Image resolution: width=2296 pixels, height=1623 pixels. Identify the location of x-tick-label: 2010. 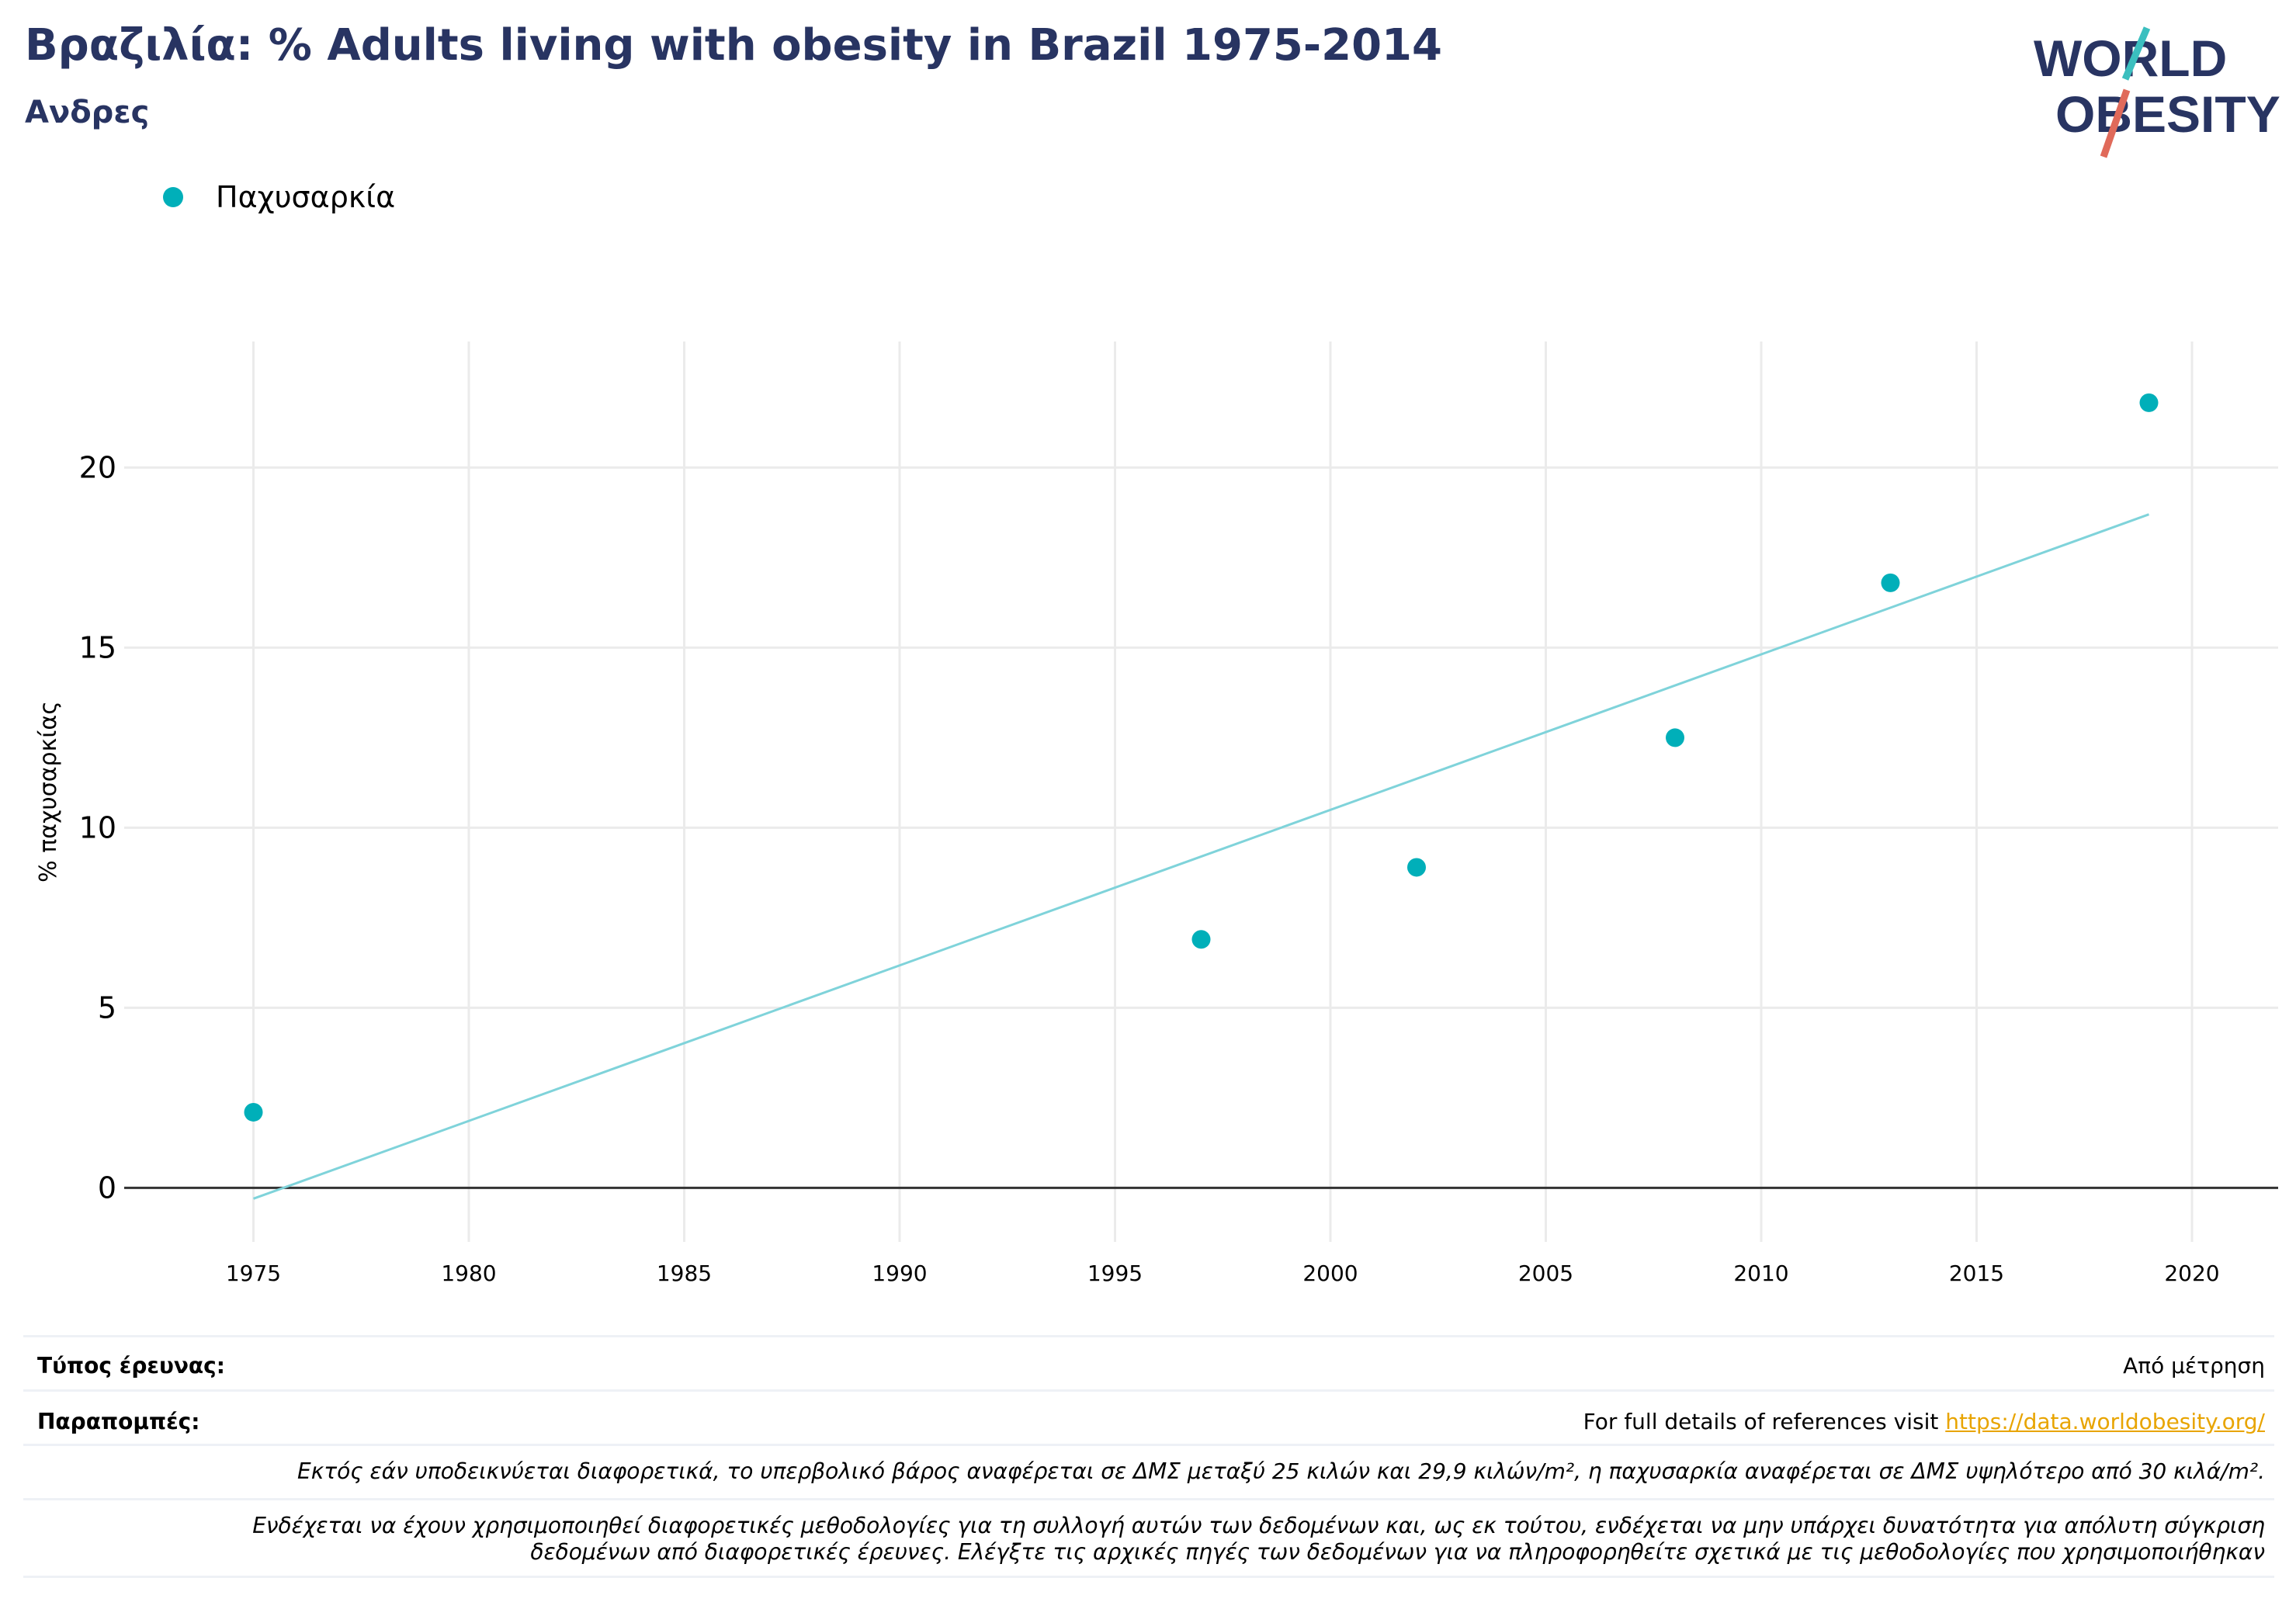
(1761, 1273).